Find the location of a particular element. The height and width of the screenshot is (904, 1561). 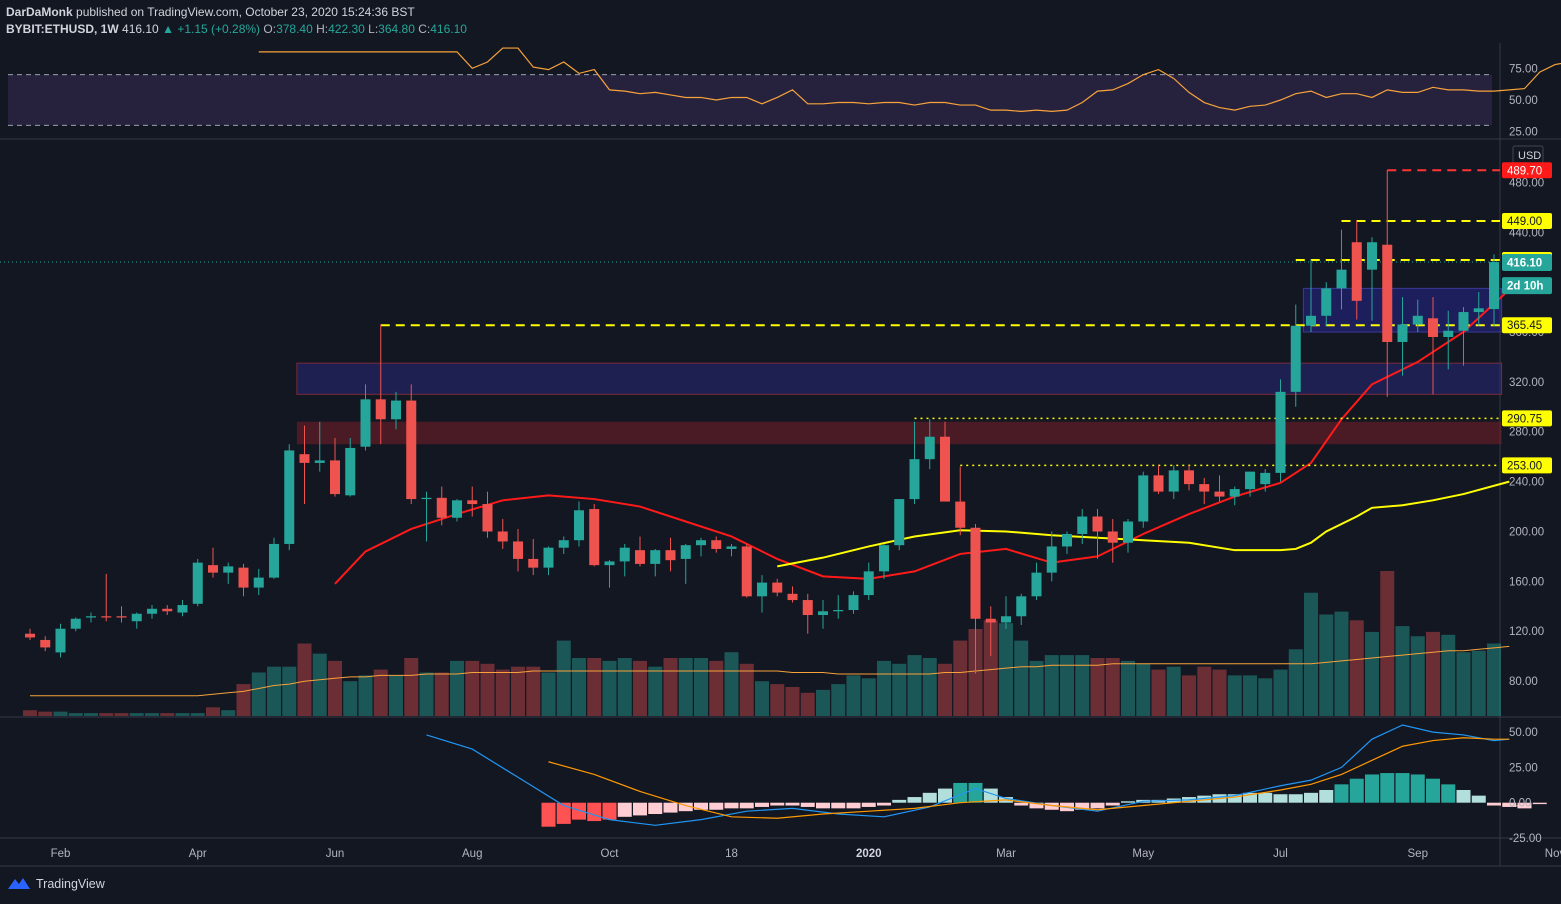

author-name: DarDaMonk is located at coordinates (39, 12).